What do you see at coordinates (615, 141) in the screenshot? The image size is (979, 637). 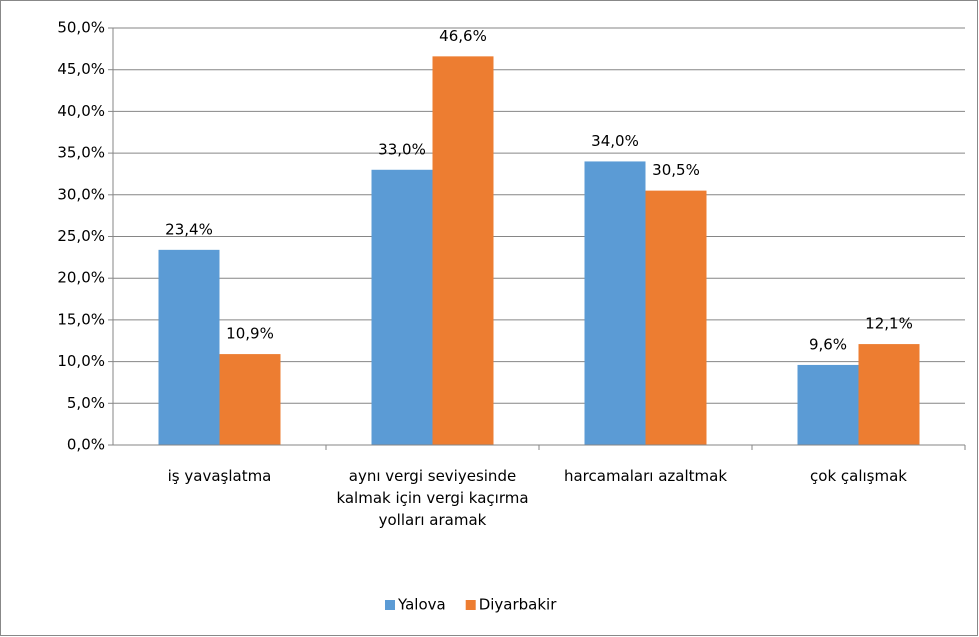 I see `data-label: 34,0%` at bounding box center [615, 141].